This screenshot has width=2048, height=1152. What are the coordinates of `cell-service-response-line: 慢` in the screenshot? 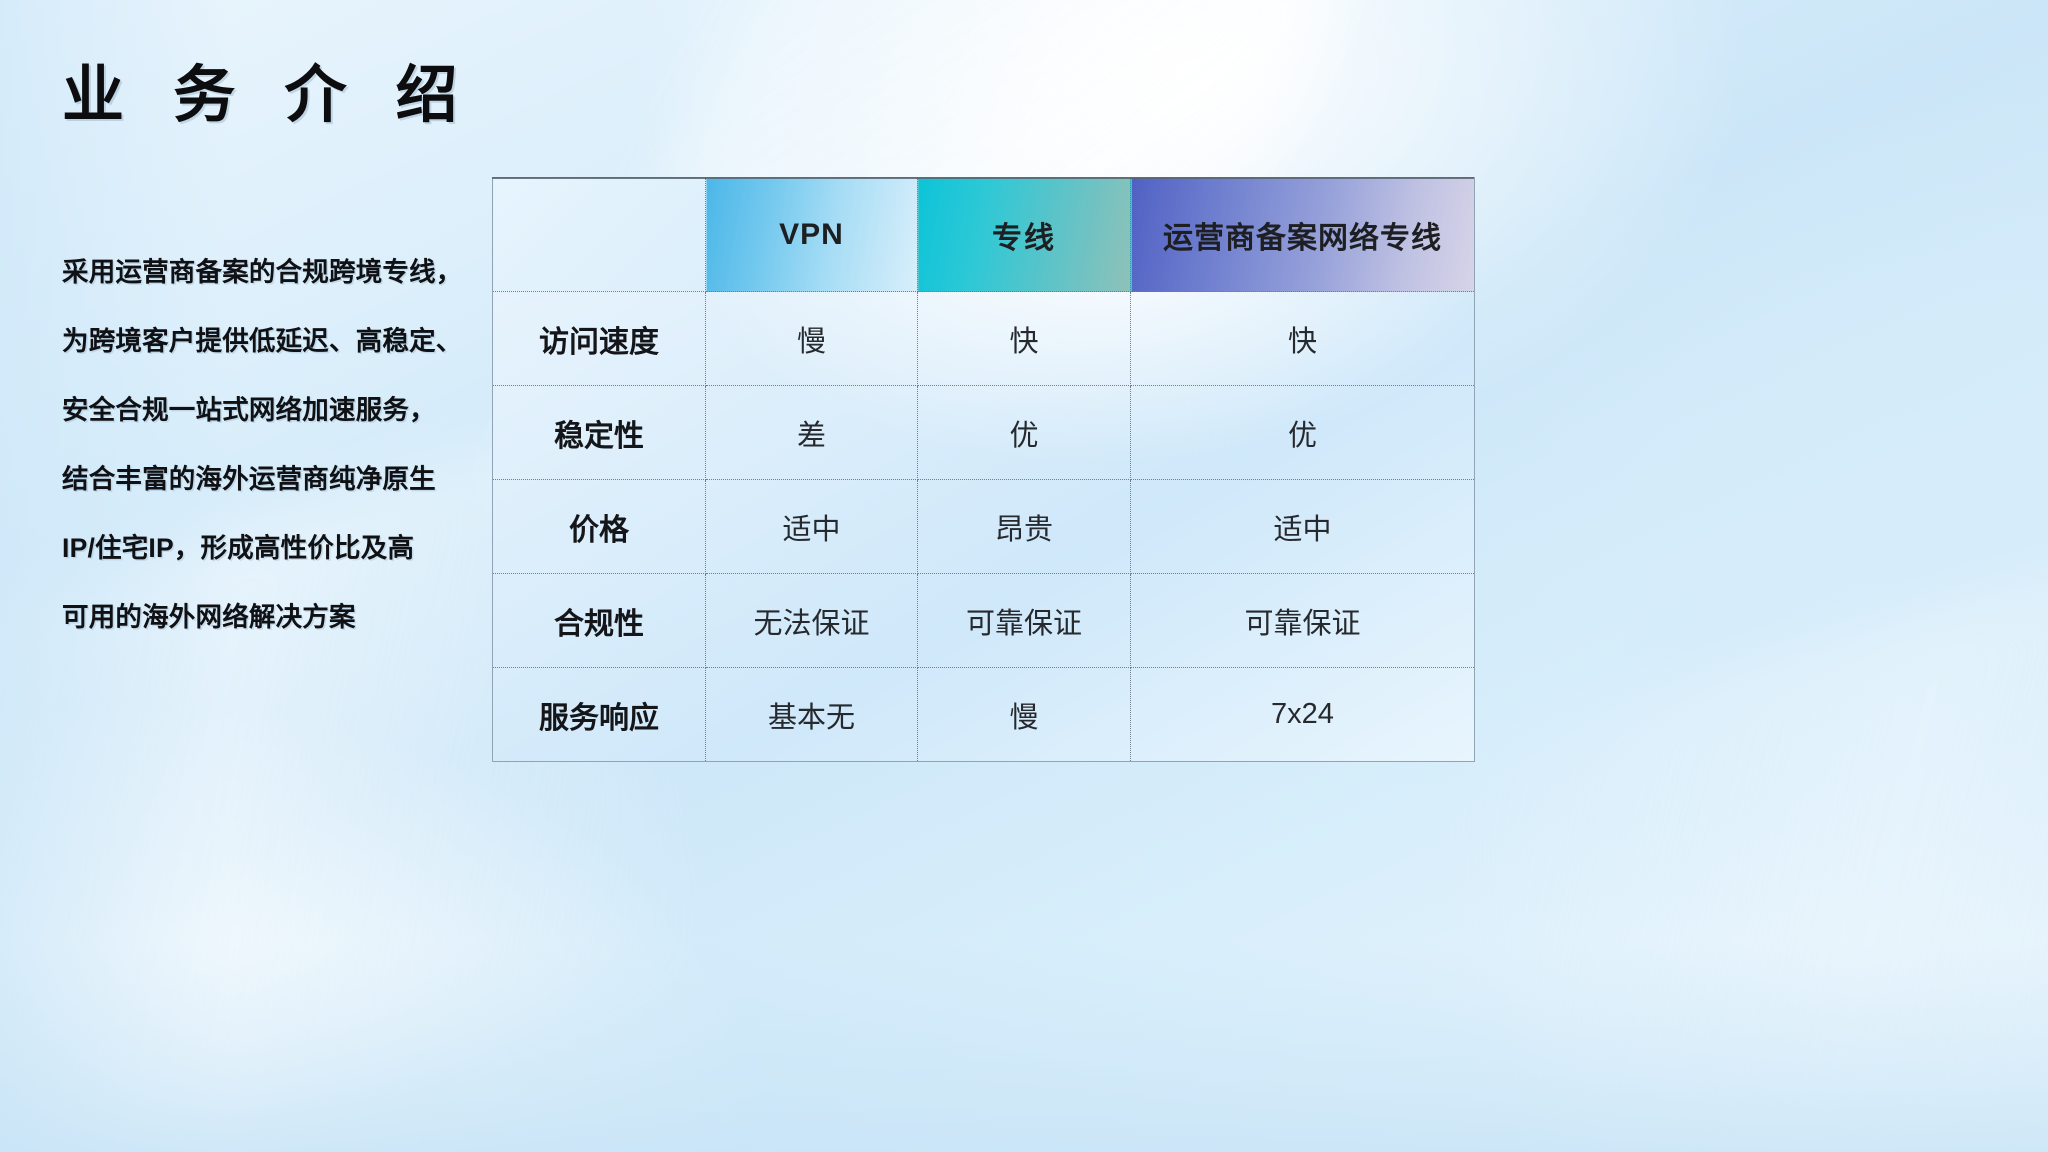 It's located at (1024, 714).